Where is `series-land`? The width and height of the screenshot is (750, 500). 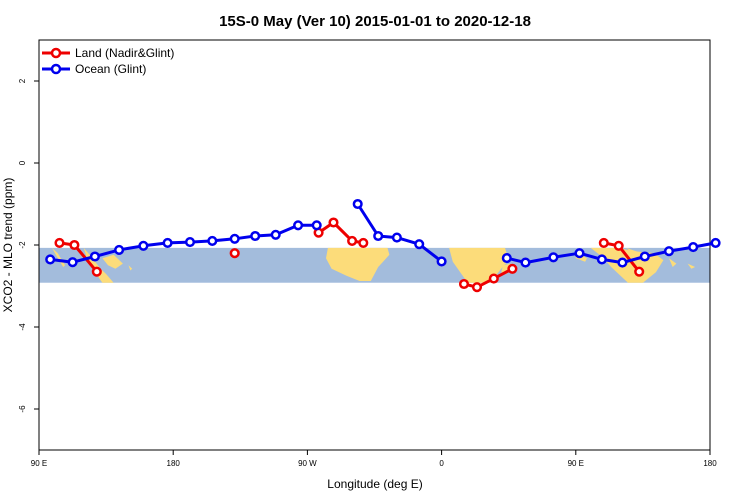
series-land is located at coordinates (349, 255).